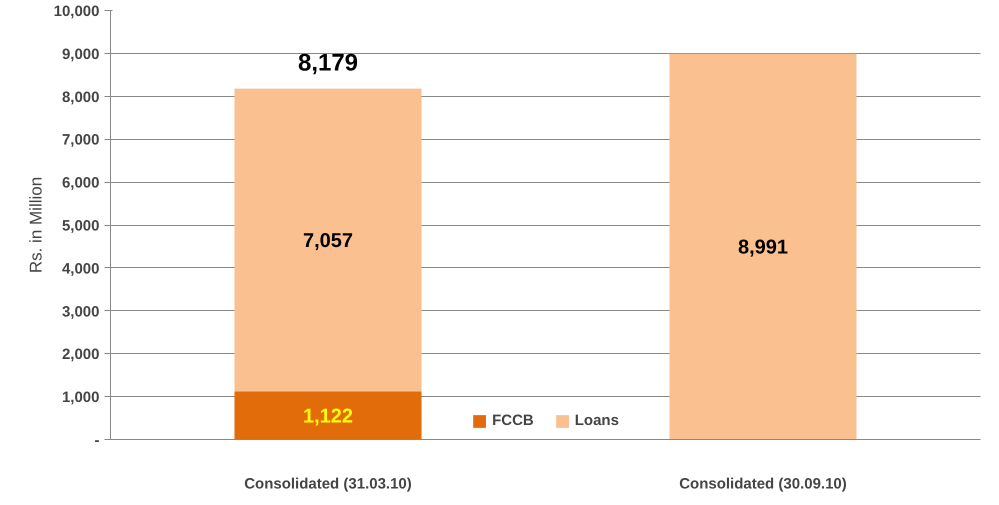 This screenshot has width=999, height=505. I want to click on legend-label: Loans, so click(596, 420).